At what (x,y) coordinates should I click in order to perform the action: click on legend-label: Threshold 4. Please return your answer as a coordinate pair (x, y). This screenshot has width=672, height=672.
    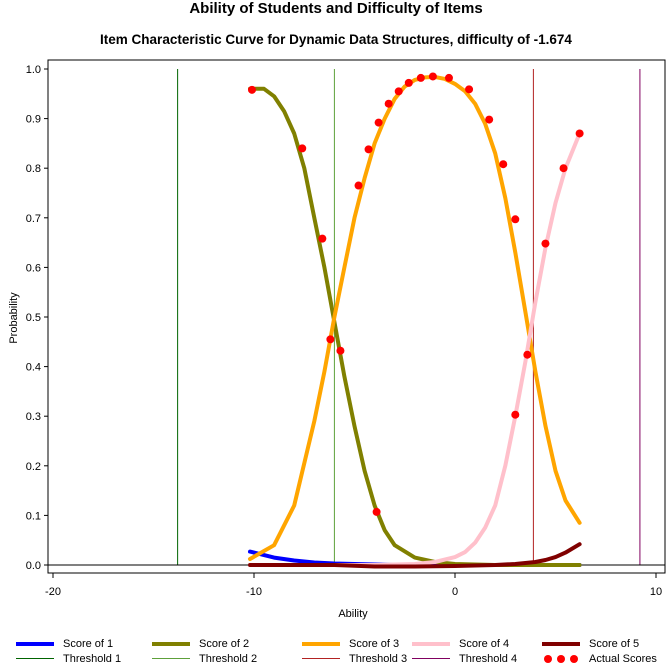
    Looking at the image, I should click on (488, 658).